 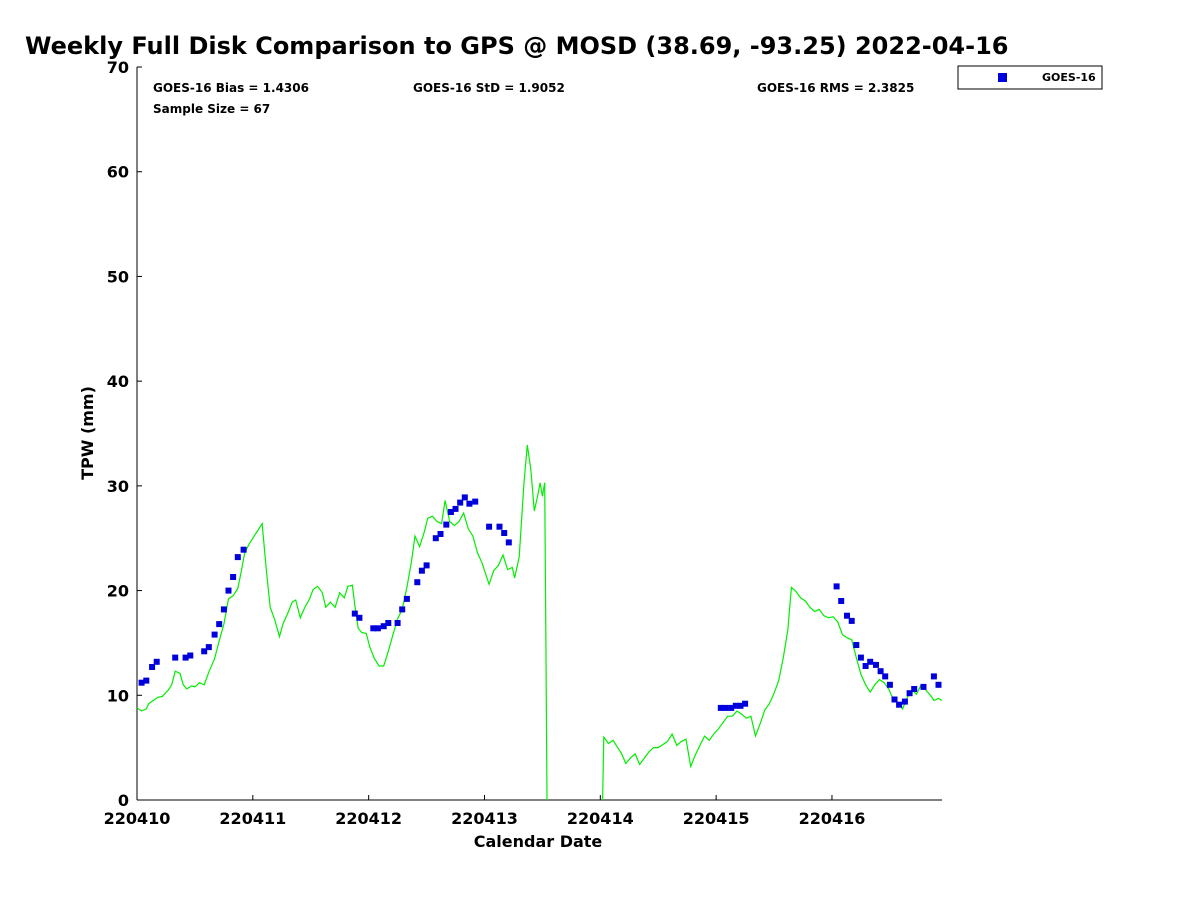 What do you see at coordinates (118, 695) in the screenshot?
I see `y-tick-label: 10` at bounding box center [118, 695].